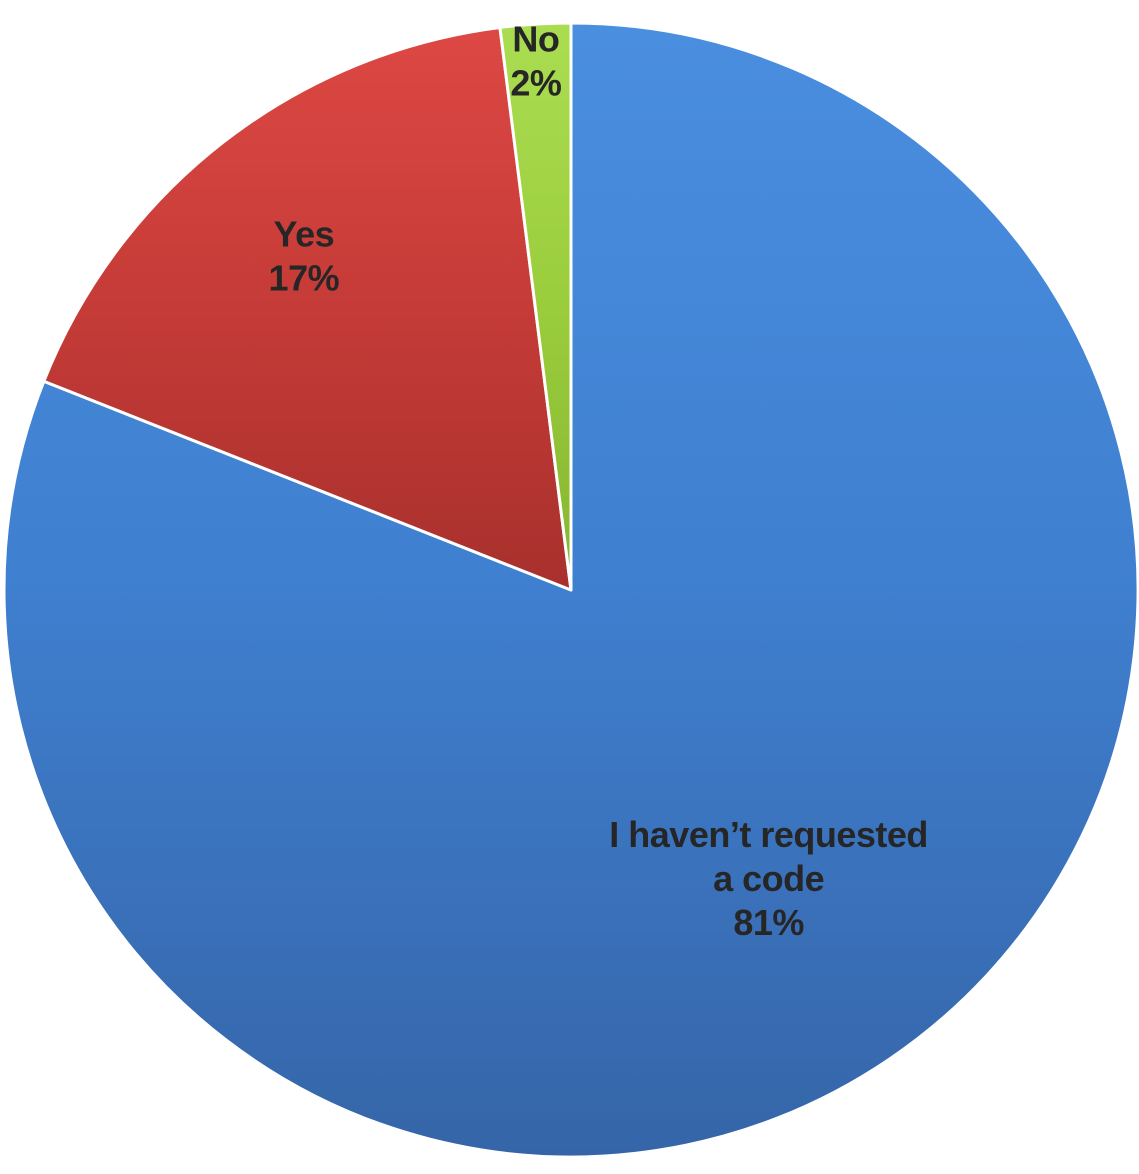  Describe the element at coordinates (304, 255) in the screenshot. I see `data-label-yes: Yes 17%` at that location.